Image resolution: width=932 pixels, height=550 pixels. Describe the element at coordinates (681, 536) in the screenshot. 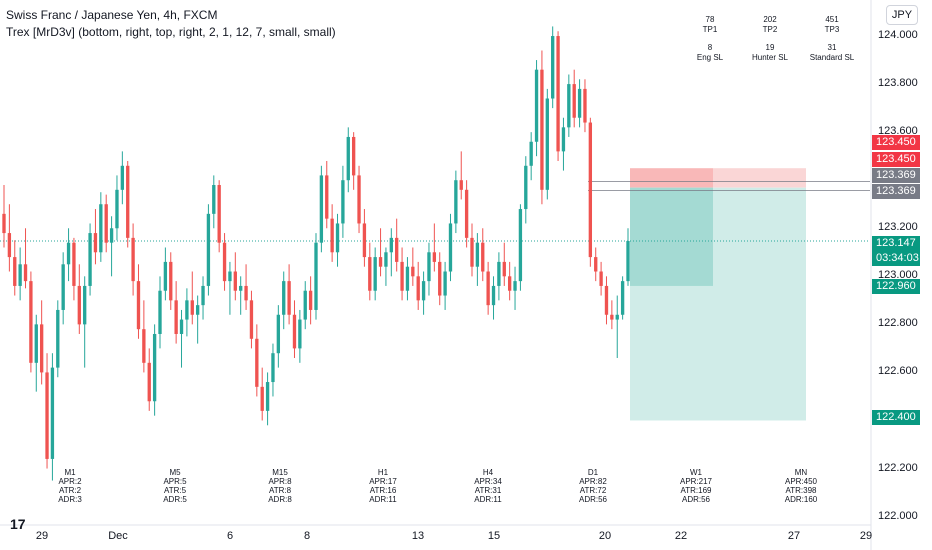

I see `time-tick-label: 22` at that location.